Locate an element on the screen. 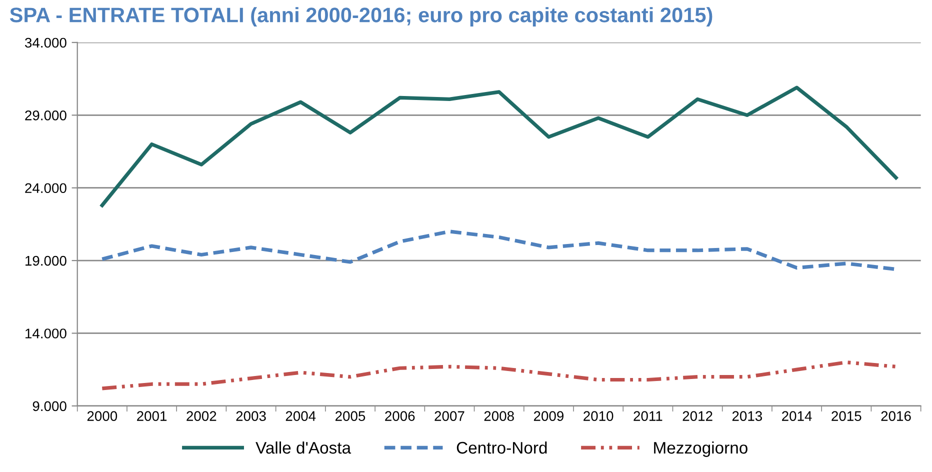  x-tick-label: 2008 is located at coordinates (499, 416).